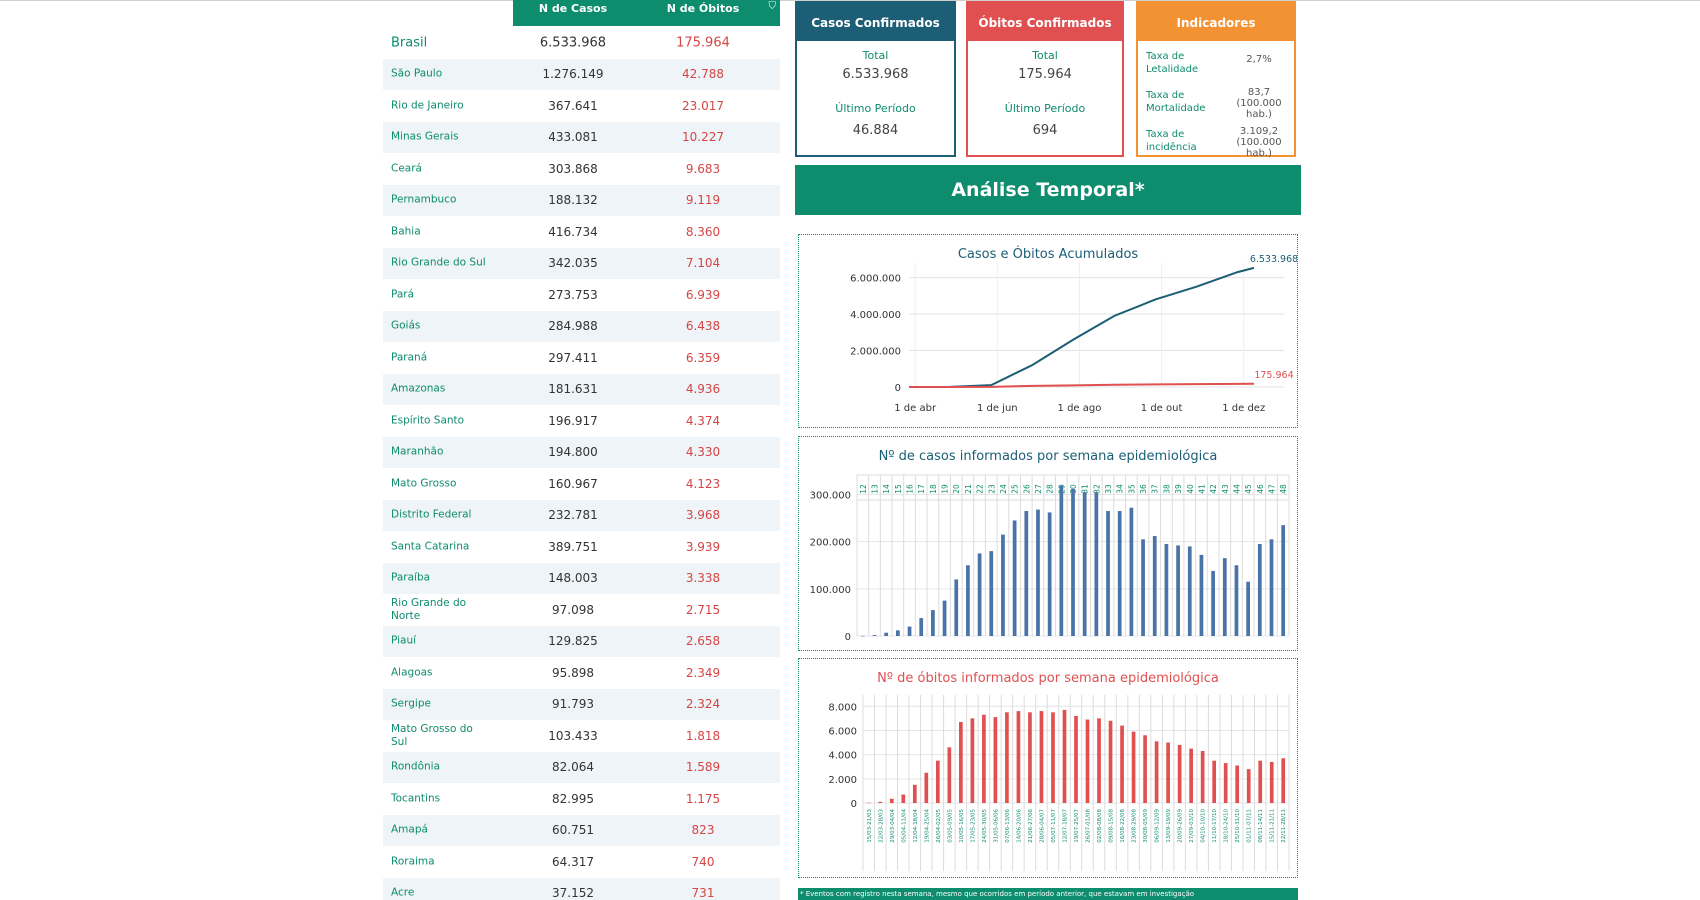 The height and width of the screenshot is (900, 1700). Describe the element at coordinates (573, 672) in the screenshot. I see `cases-value: 95.898` at that location.